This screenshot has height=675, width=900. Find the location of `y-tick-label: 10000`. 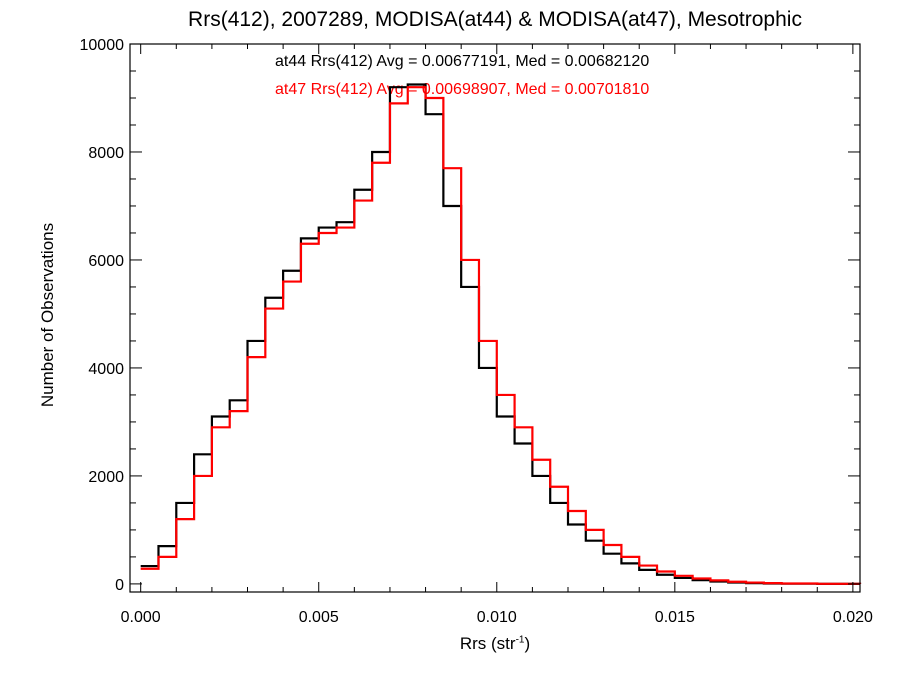

y-tick-label: 10000 is located at coordinates (102, 45).